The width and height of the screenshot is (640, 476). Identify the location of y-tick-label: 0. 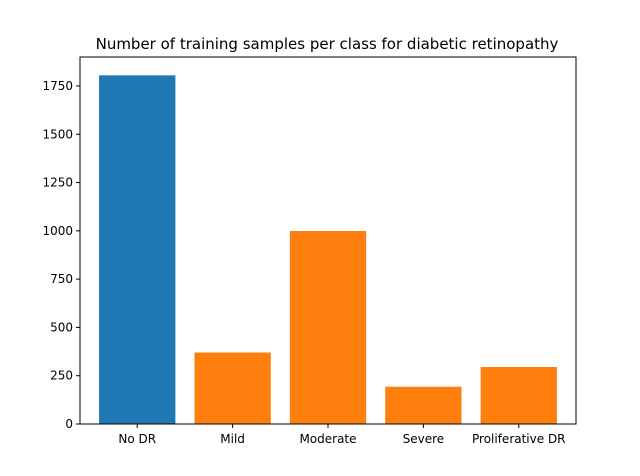
(69, 424).